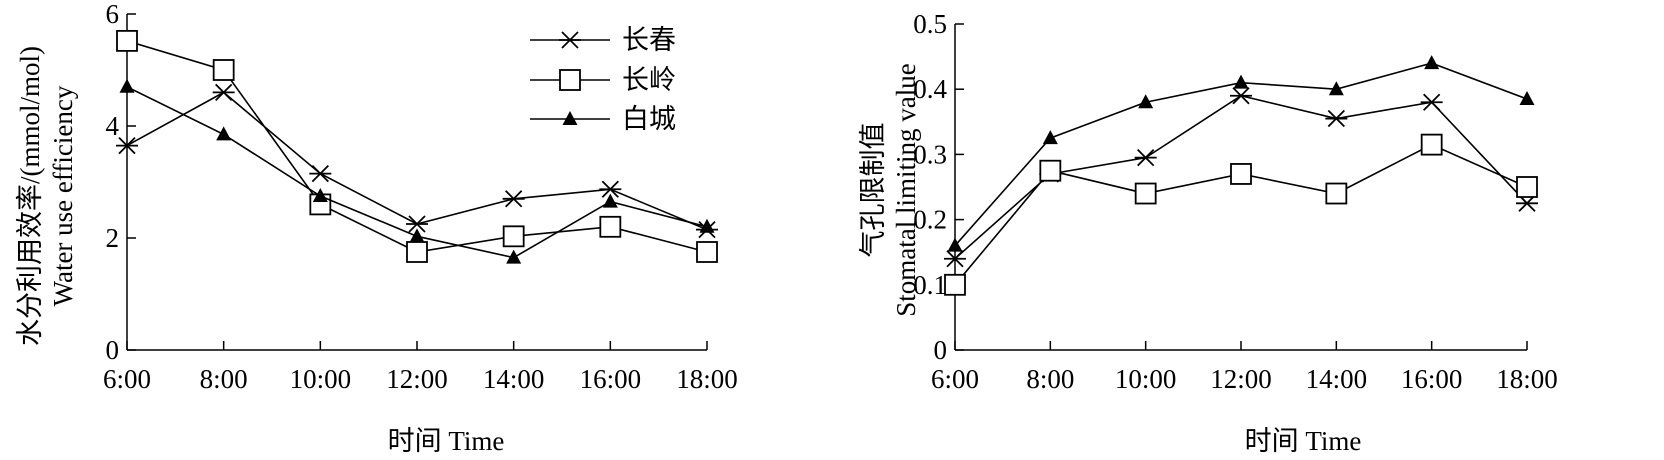  Describe the element at coordinates (603, 119) in the screenshot. I see `legend-item: 白城` at that location.